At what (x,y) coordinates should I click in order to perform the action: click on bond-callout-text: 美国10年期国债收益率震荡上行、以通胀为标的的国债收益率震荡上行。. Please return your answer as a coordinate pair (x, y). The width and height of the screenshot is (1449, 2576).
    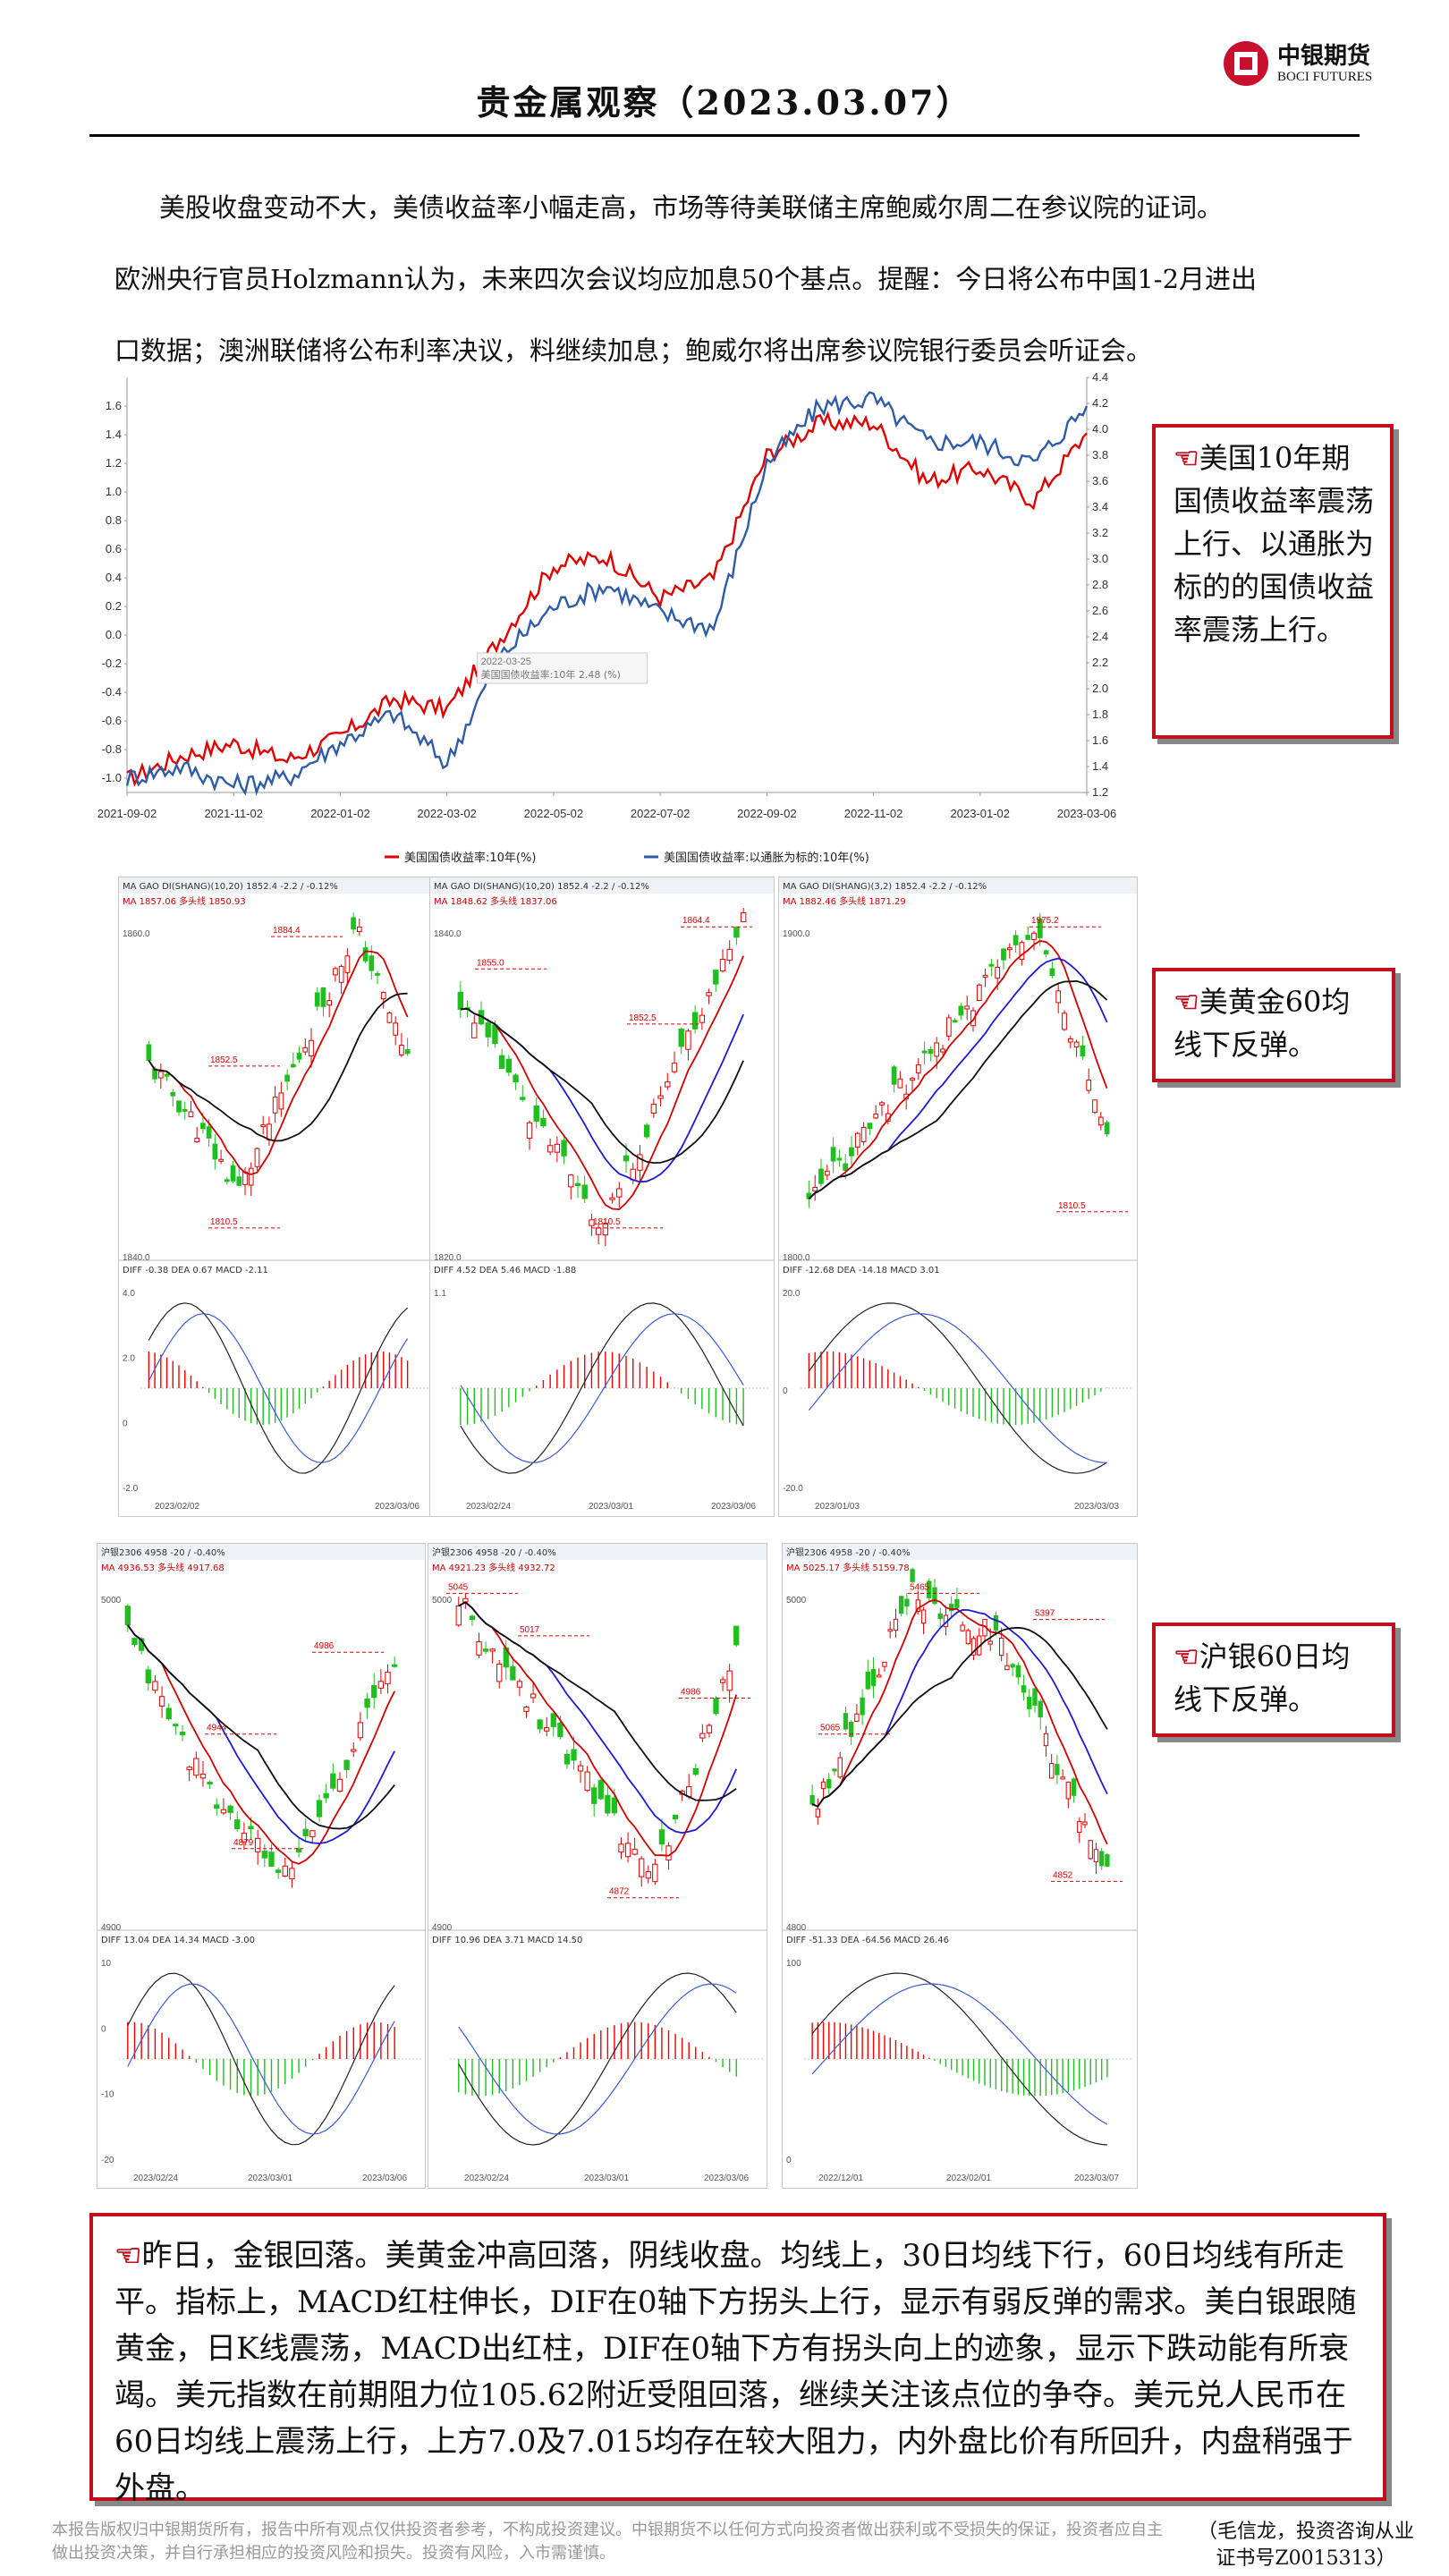
    Looking at the image, I should click on (1274, 544).